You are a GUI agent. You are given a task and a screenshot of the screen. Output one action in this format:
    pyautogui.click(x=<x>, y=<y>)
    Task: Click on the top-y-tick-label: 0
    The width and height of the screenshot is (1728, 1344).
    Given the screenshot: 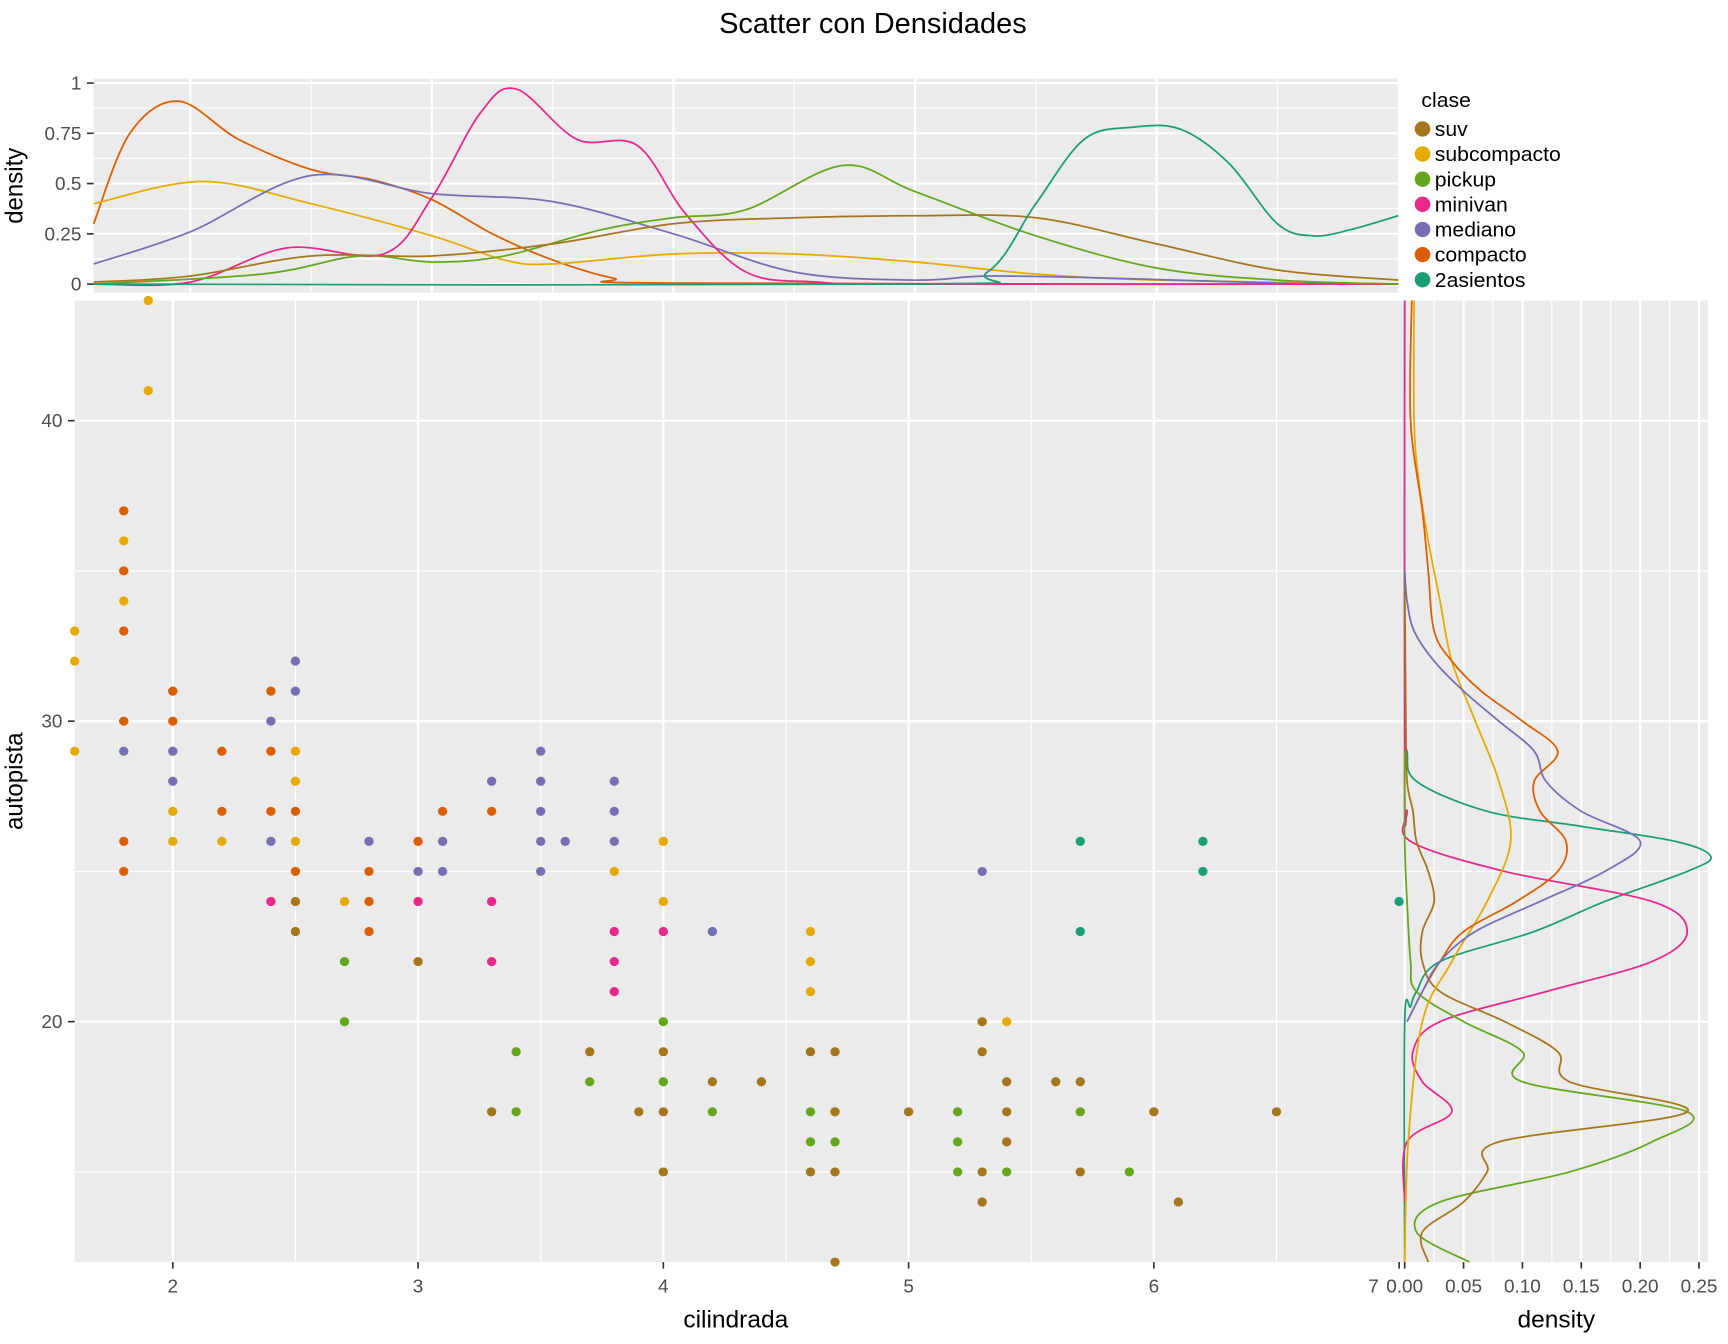 What is the action you would take?
    pyautogui.click(x=76, y=284)
    